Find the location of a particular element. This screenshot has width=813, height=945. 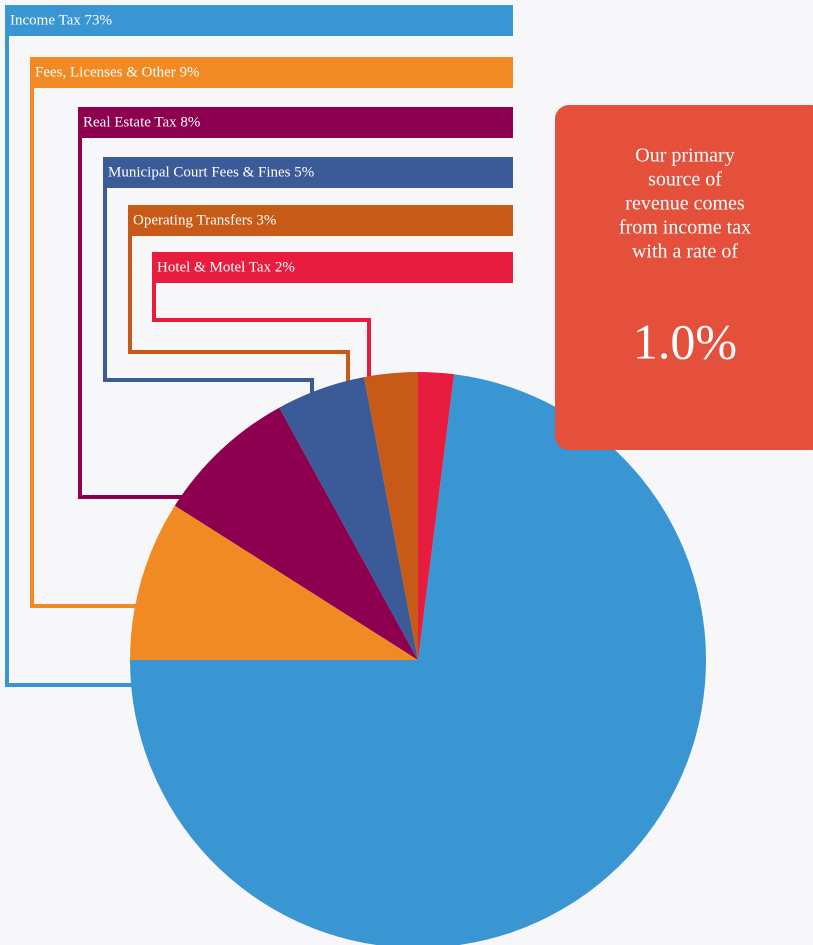

callout-highlight: 1.0% is located at coordinates (685, 341).